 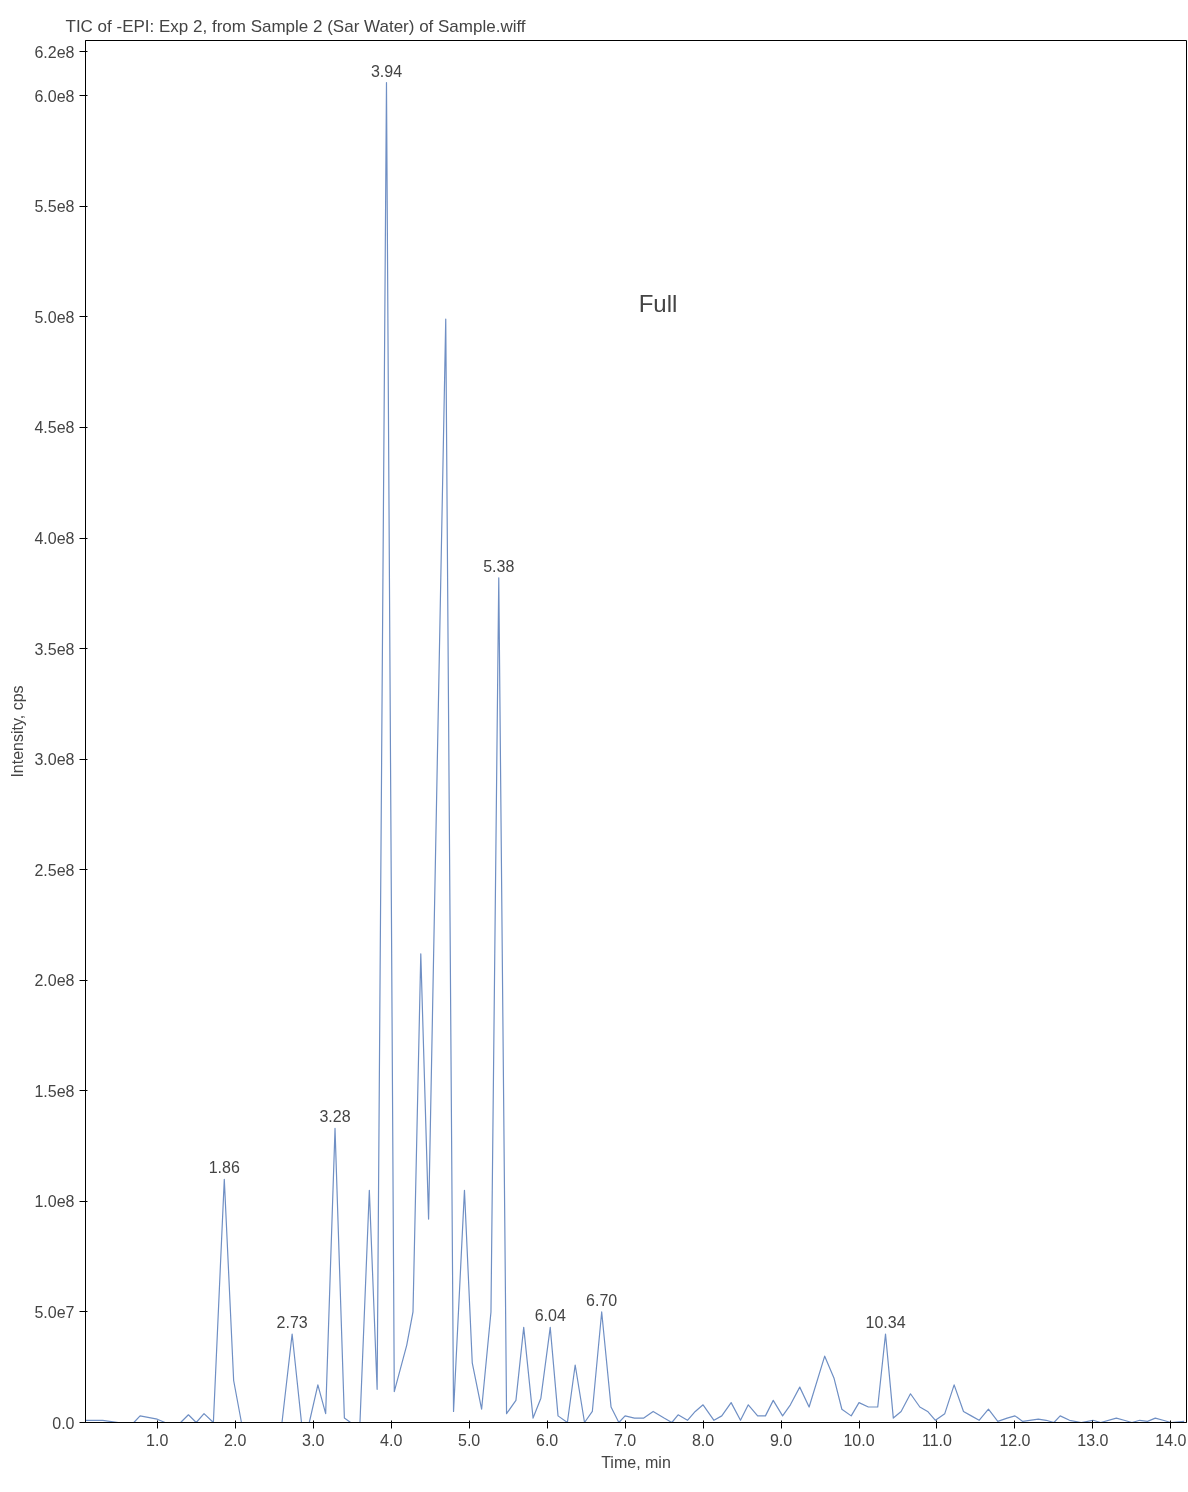 What do you see at coordinates (469, 1440) in the screenshot?
I see `x-tick-label: 5.0` at bounding box center [469, 1440].